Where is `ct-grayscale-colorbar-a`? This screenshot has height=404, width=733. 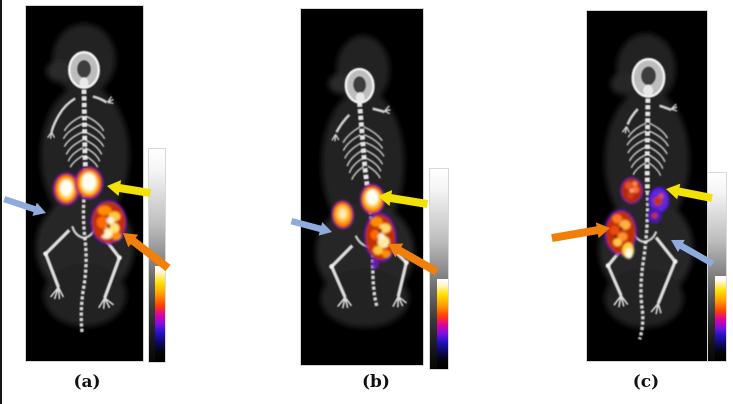 ct-grayscale-colorbar-a is located at coordinates (157, 255).